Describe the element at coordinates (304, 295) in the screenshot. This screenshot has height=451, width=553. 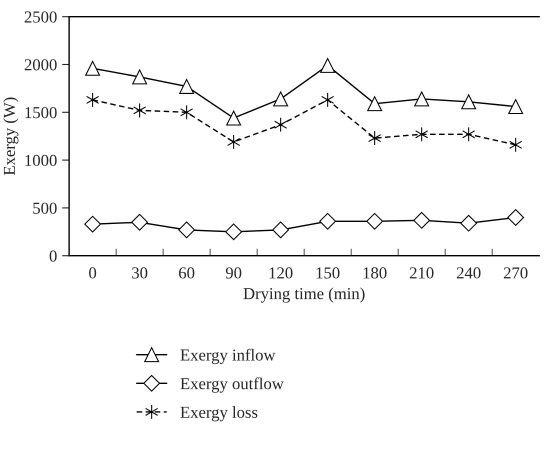
I see `x-axis-title: Drying time (min)` at that location.